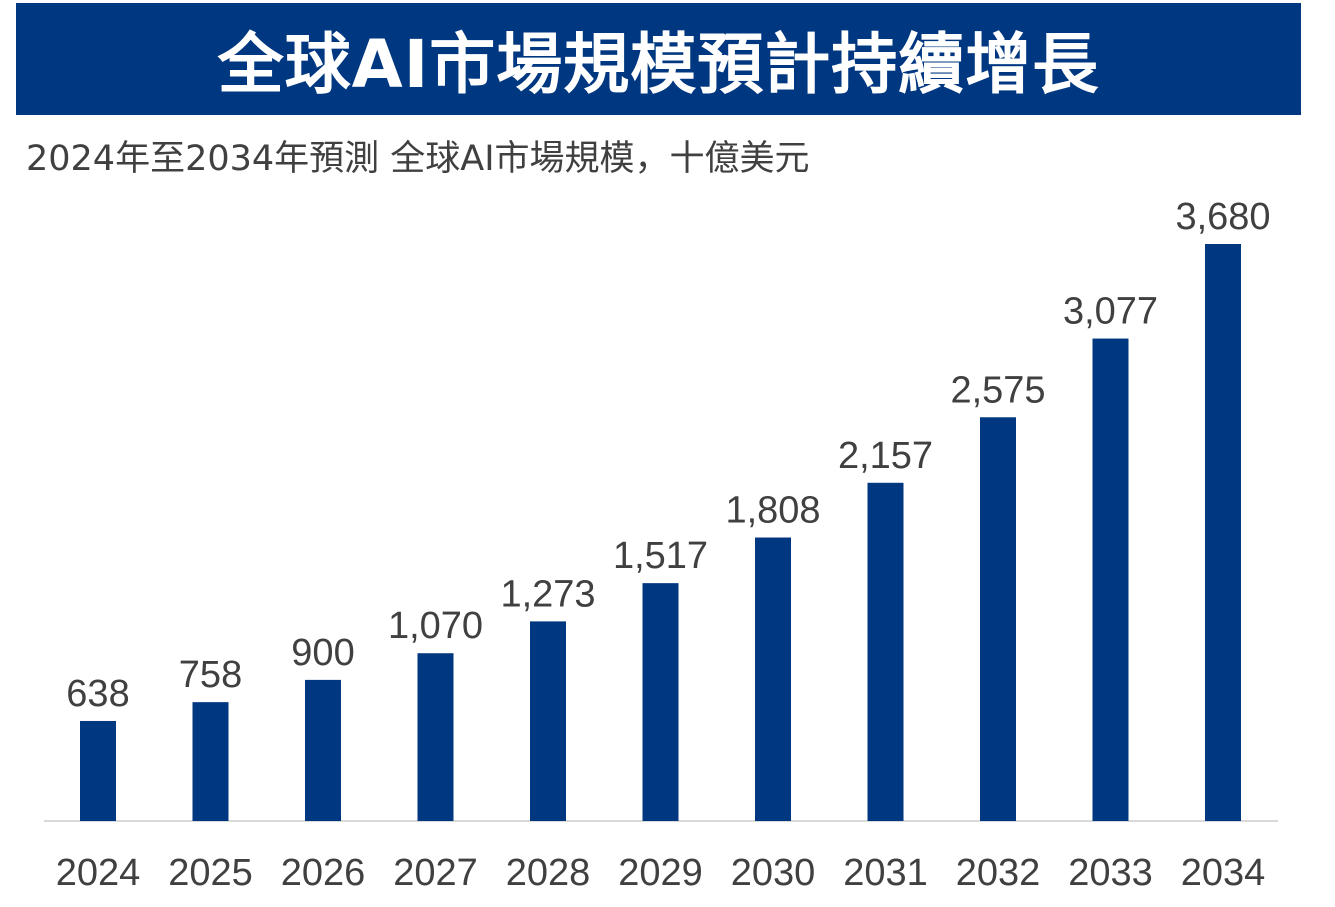 The height and width of the screenshot is (907, 1335). What do you see at coordinates (323, 873) in the screenshot?
I see `x-tick-label-2026: 2026` at bounding box center [323, 873].